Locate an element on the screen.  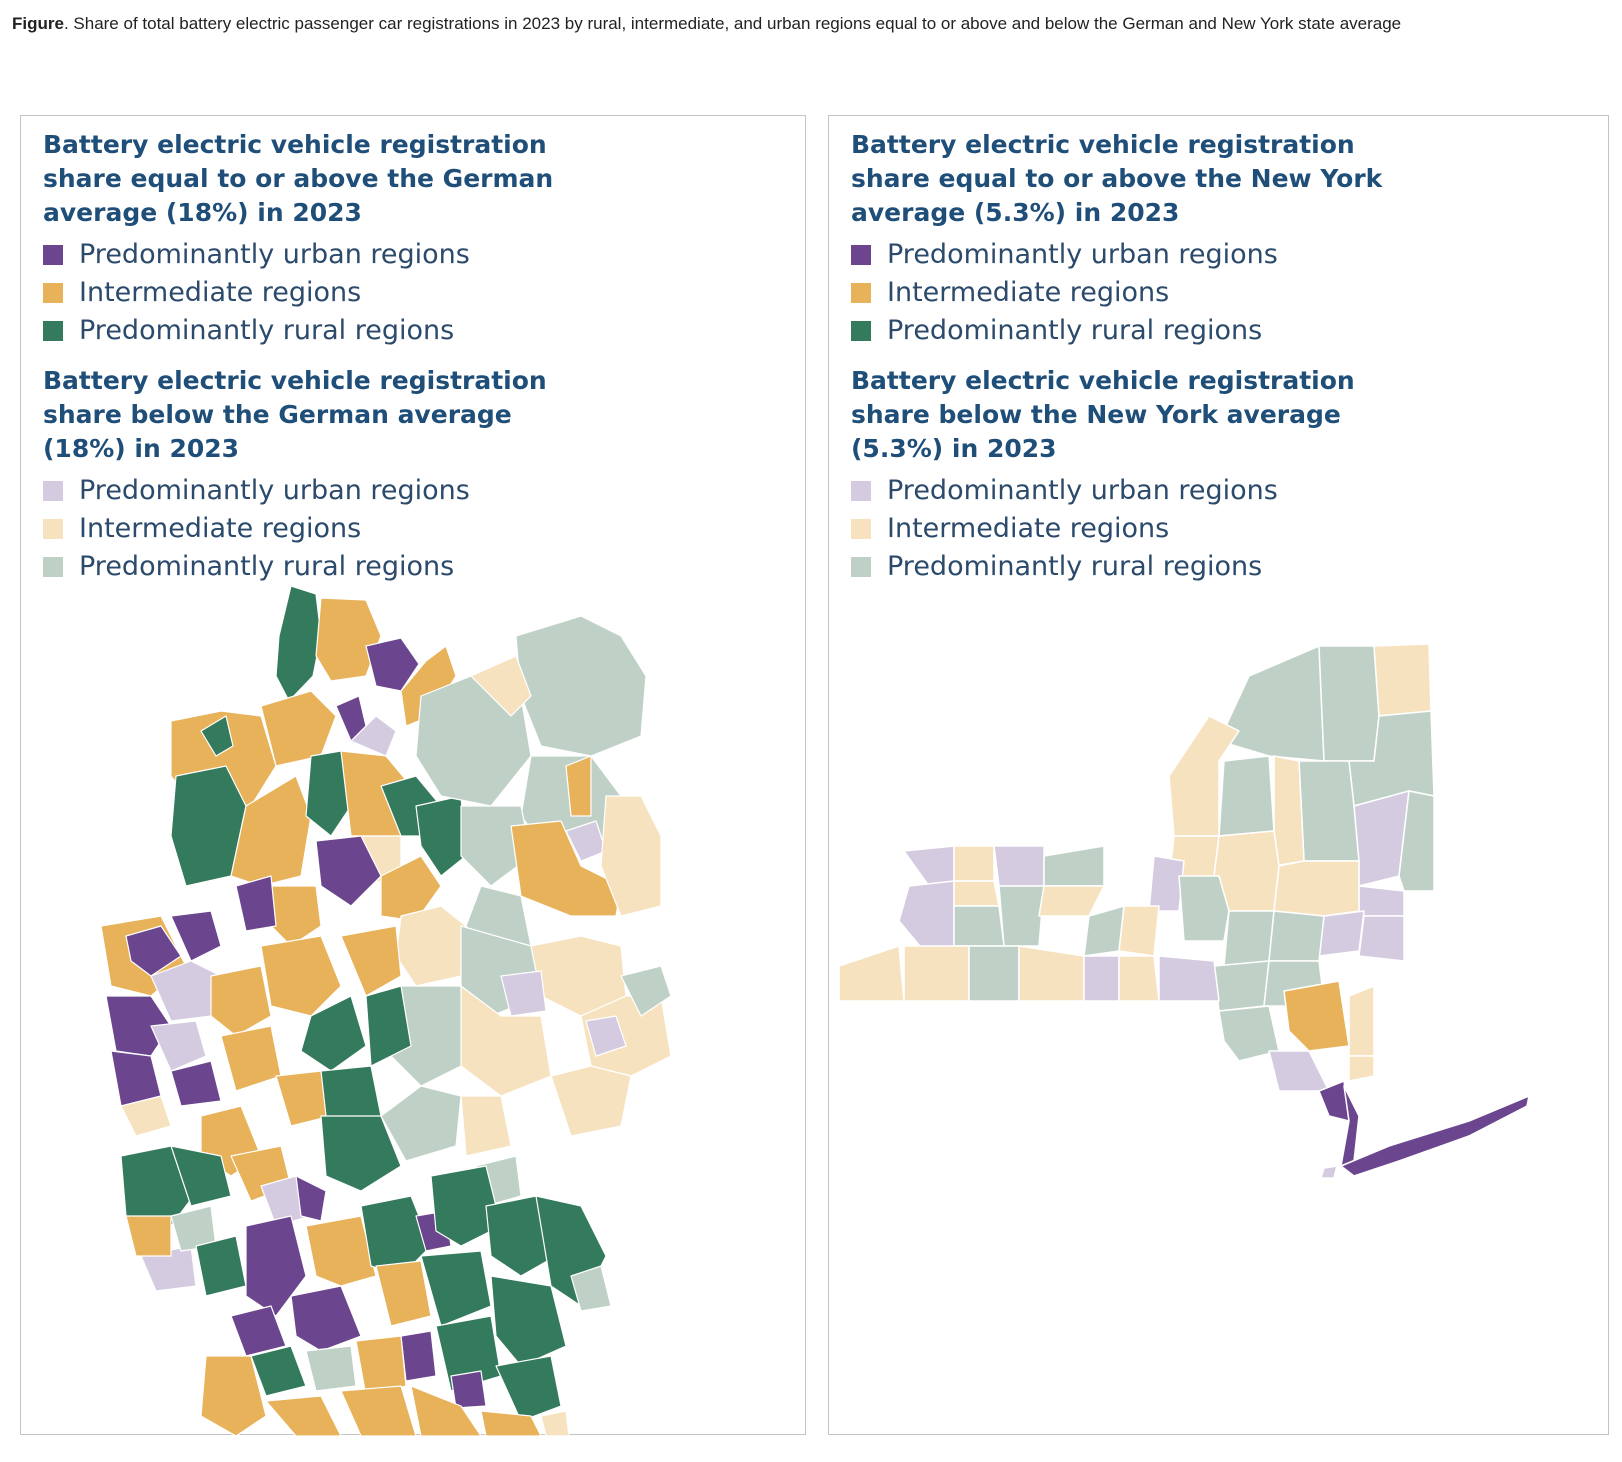
legend-item-intermediate-below: Intermediate regions is located at coordinates (1131, 529).